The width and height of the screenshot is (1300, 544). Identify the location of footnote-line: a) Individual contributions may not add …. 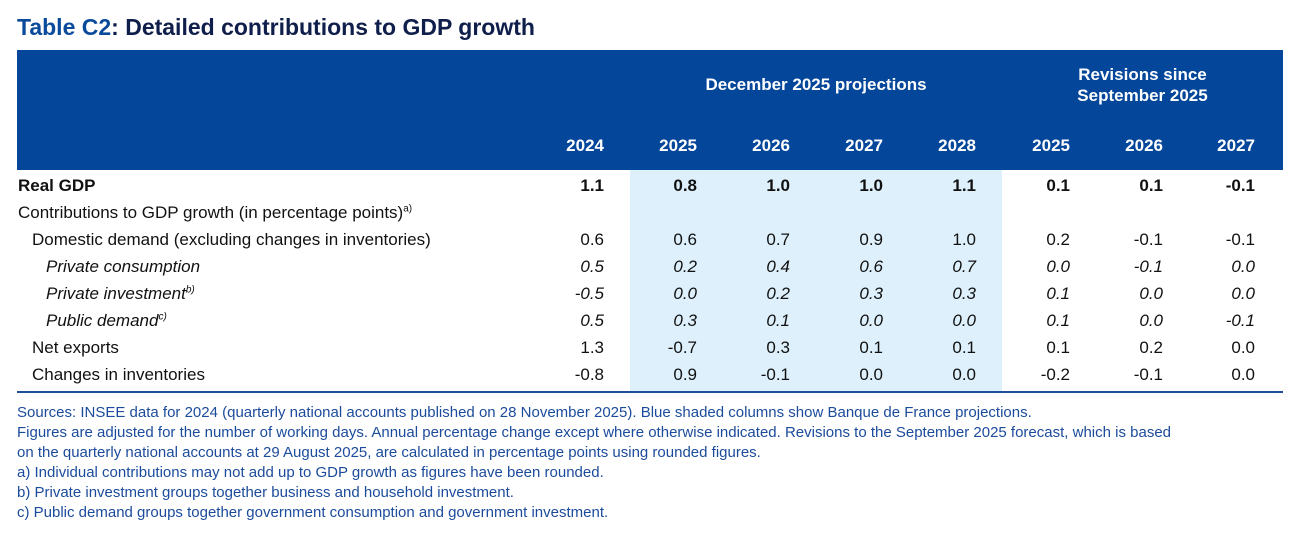
(310, 472).